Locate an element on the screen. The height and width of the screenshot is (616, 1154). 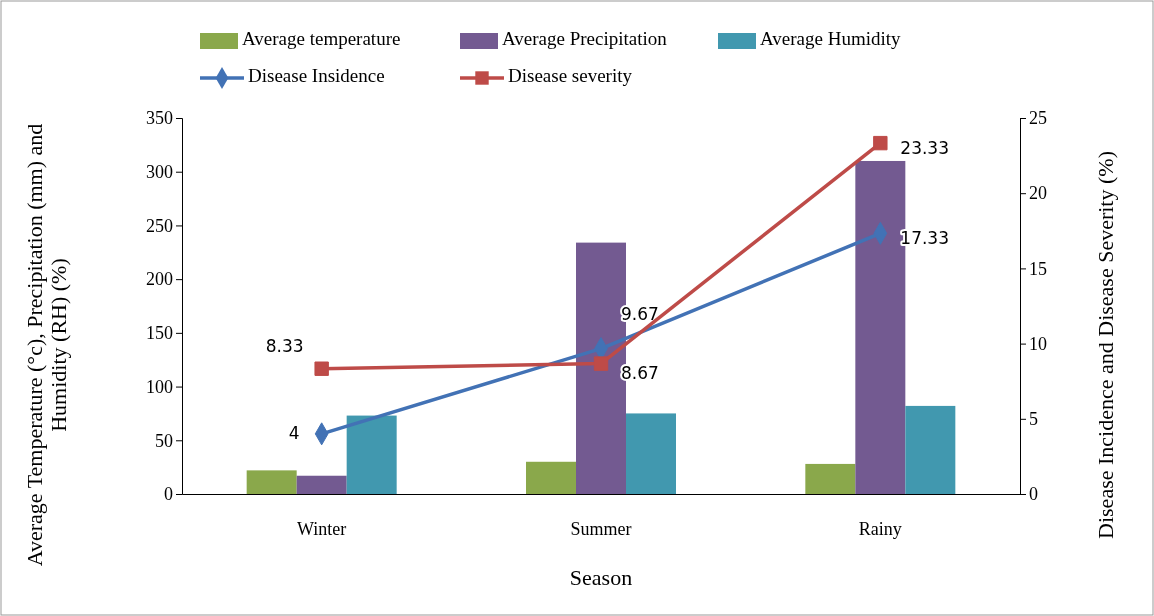
y2-tick-label: 20 is located at coordinates (1038, 193).